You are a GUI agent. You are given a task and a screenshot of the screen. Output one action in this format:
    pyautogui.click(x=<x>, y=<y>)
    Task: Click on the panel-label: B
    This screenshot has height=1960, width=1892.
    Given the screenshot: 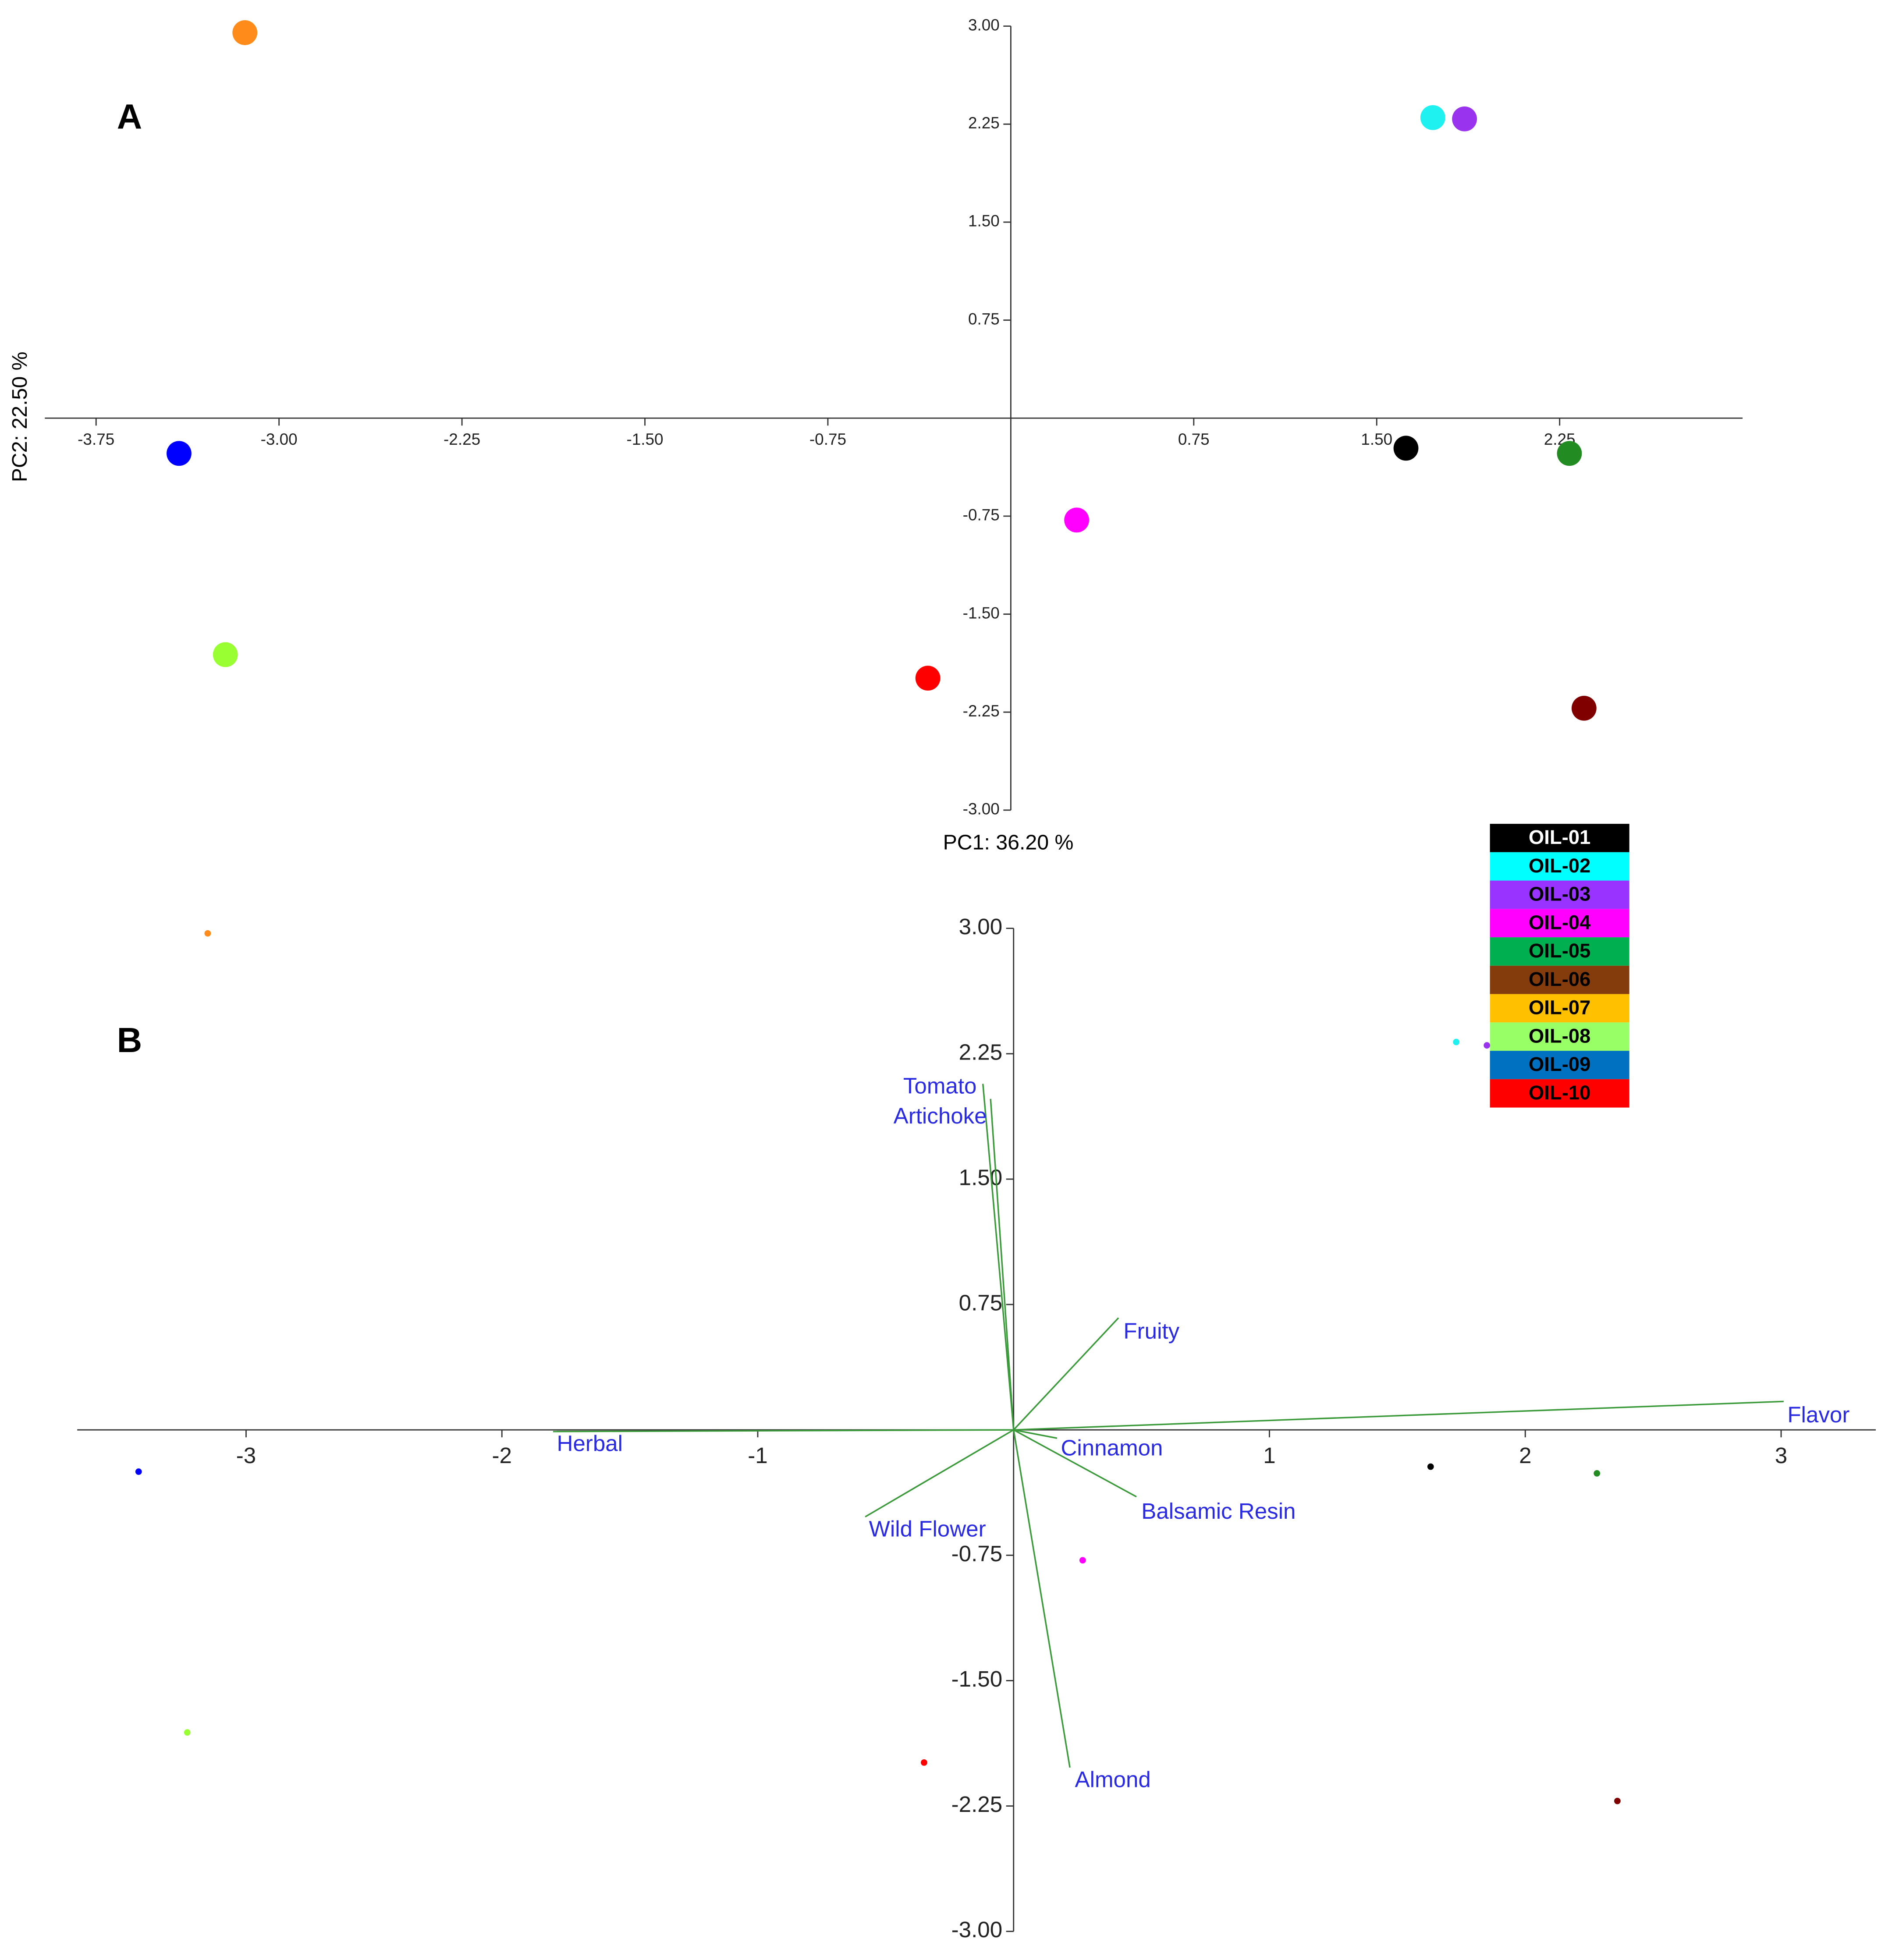 What is the action you would take?
    pyautogui.click(x=130, y=1040)
    